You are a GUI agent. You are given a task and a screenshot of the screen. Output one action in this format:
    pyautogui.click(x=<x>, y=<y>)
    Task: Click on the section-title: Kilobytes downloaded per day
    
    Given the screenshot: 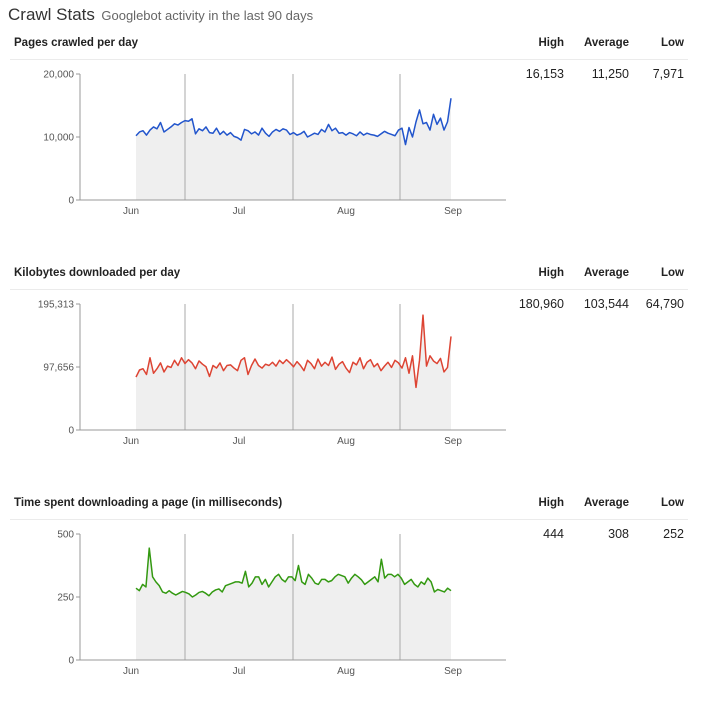 What is the action you would take?
    pyautogui.click(x=97, y=273)
    